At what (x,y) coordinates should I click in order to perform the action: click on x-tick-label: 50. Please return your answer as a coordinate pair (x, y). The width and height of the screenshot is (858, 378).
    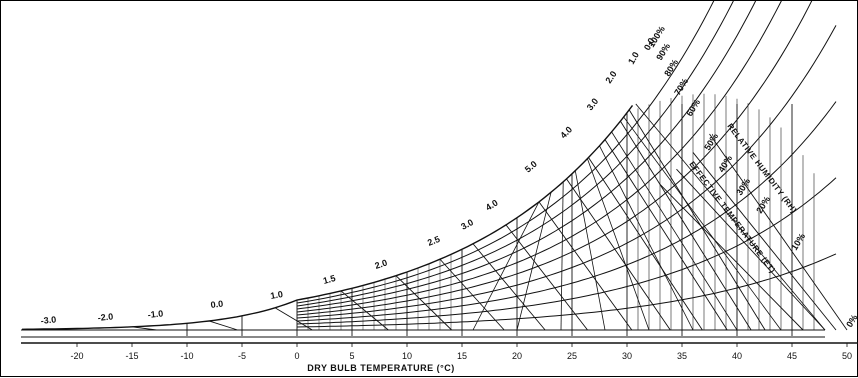
    Looking at the image, I should click on (847, 356).